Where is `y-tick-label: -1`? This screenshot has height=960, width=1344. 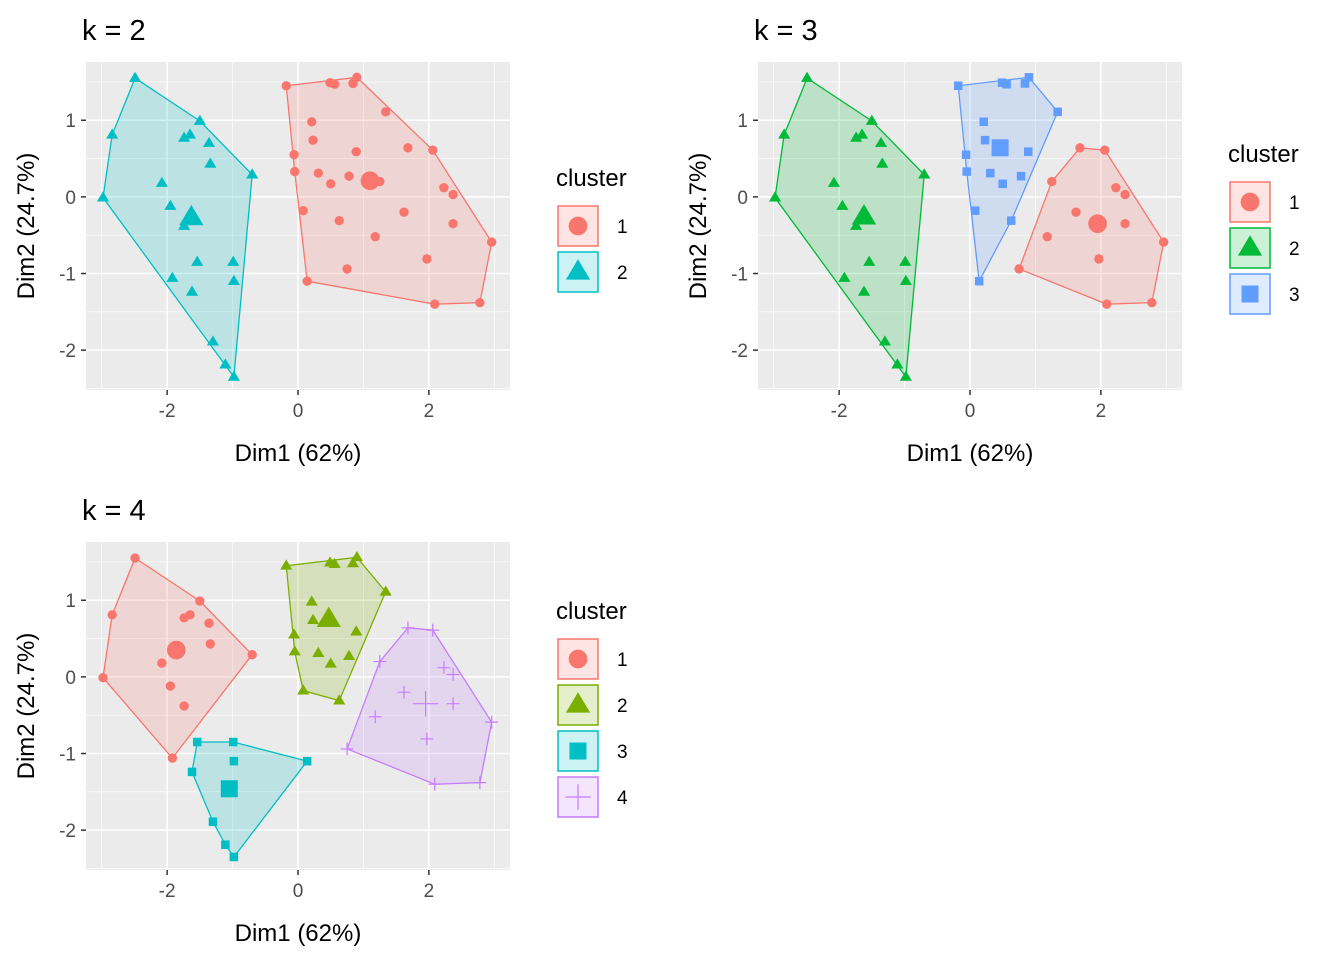
y-tick-label: -1 is located at coordinates (67, 755).